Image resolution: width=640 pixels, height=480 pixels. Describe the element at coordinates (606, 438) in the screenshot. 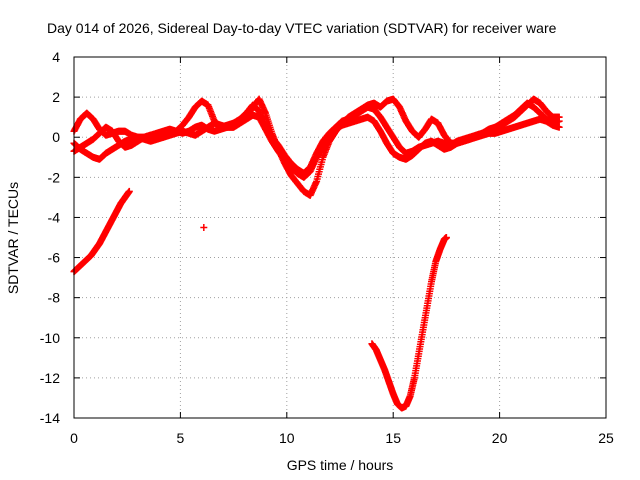

I see `x-tick-label: 25` at that location.